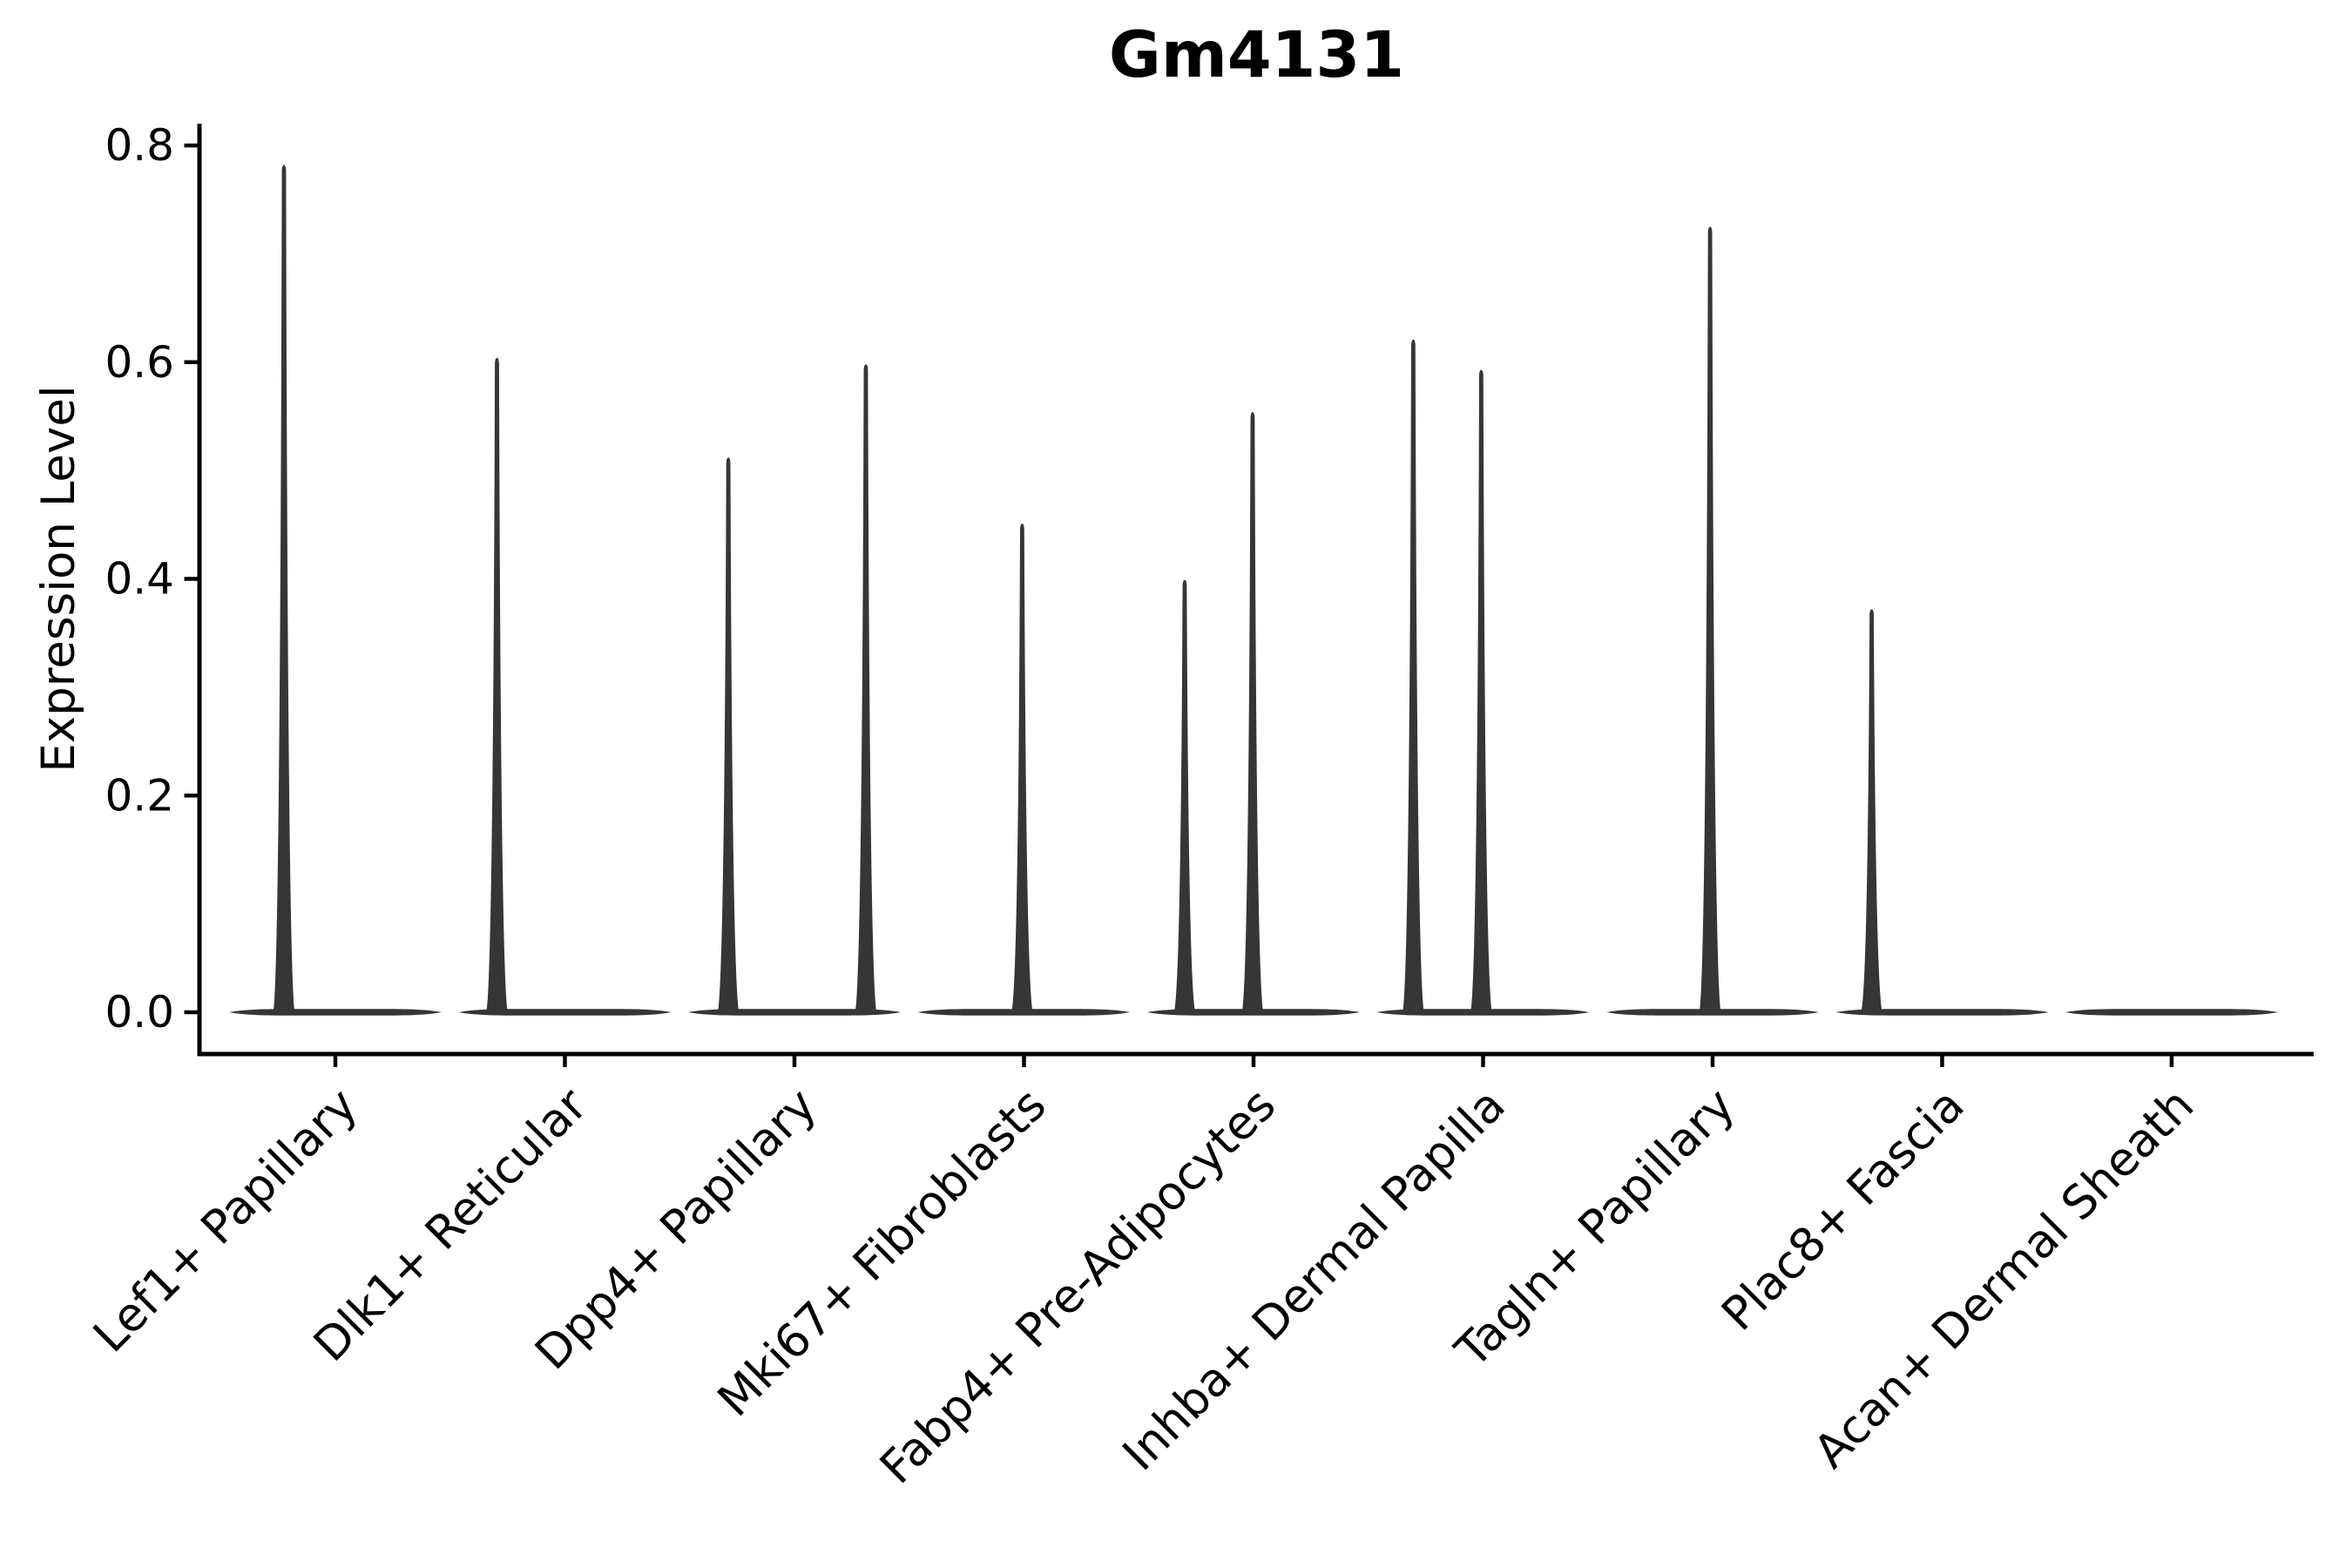  What do you see at coordinates (139, 362) in the screenshot?
I see `y-tick-label: 0.6` at bounding box center [139, 362].